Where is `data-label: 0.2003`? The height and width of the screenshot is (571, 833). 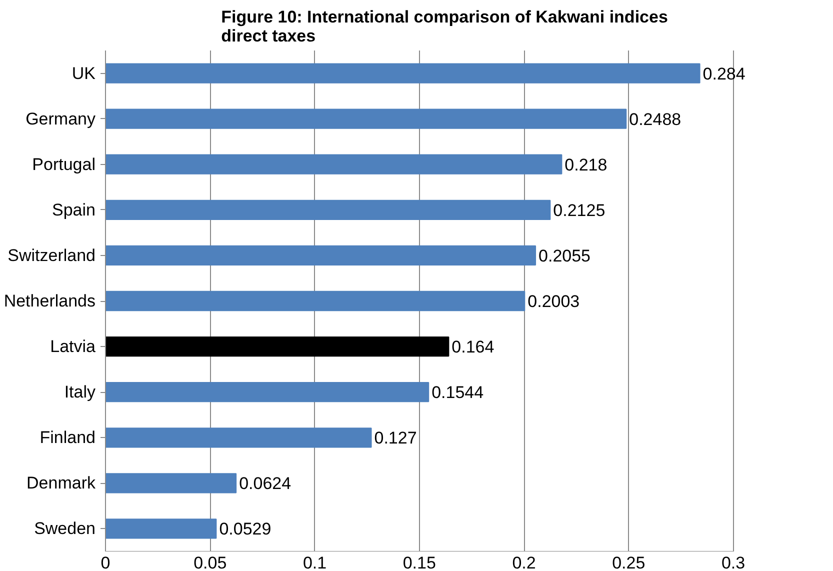 data-label: 0.2003 is located at coordinates (554, 301).